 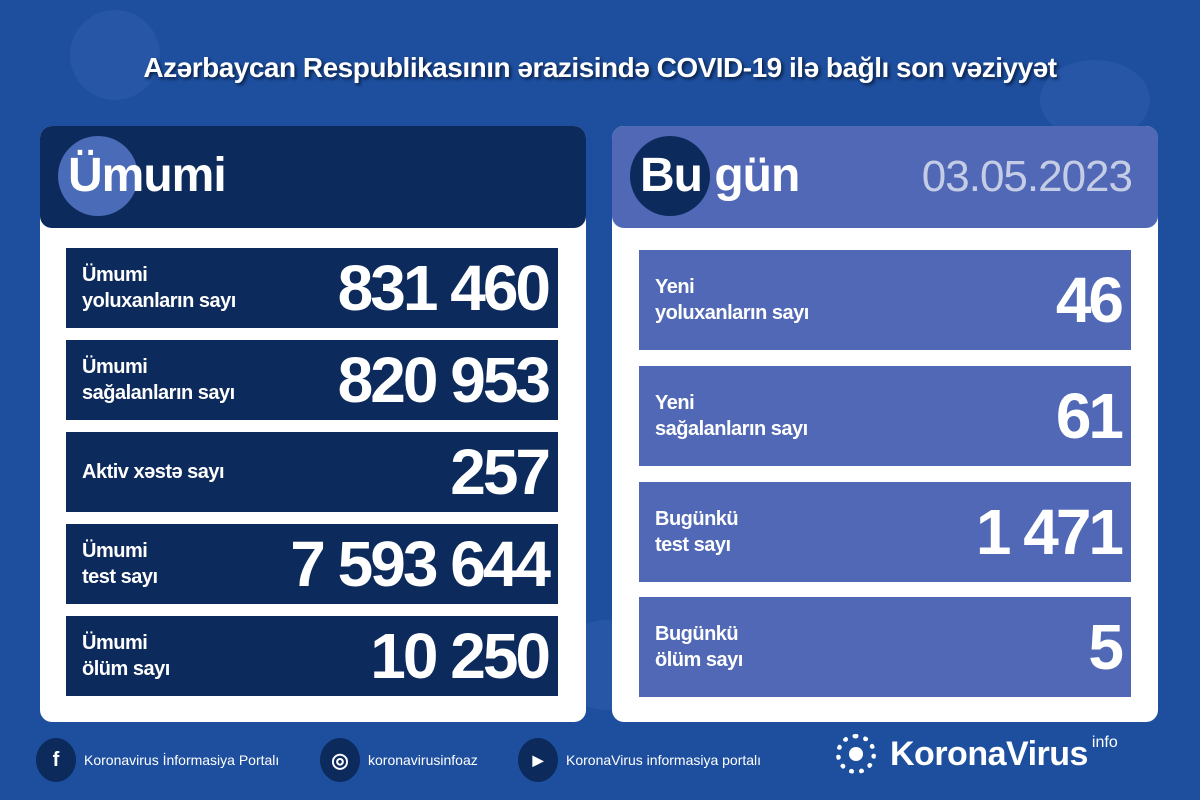 I want to click on stat-row: Bugünkü ölüm sayı 5, so click(x=885, y=647).